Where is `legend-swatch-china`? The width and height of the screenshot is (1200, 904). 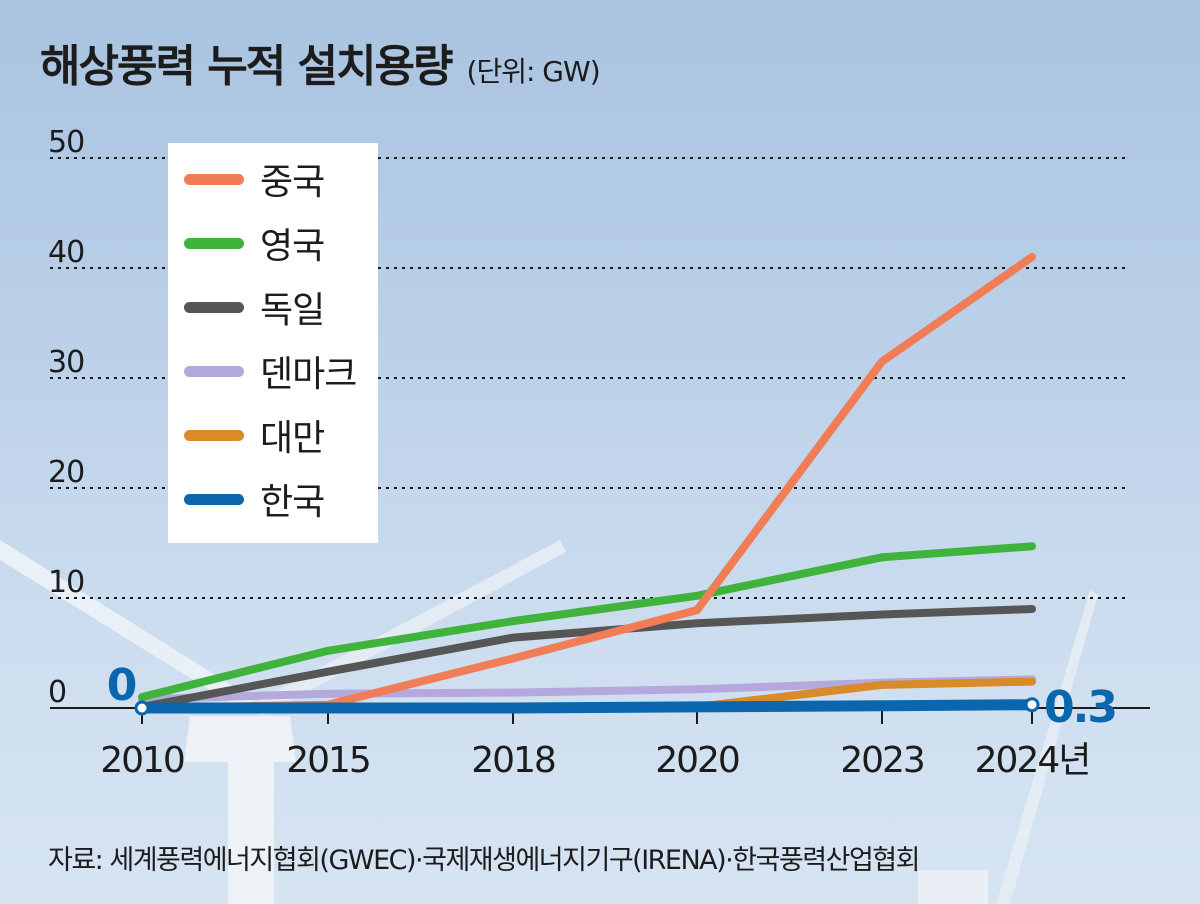
legend-swatch-china is located at coordinates (214, 179).